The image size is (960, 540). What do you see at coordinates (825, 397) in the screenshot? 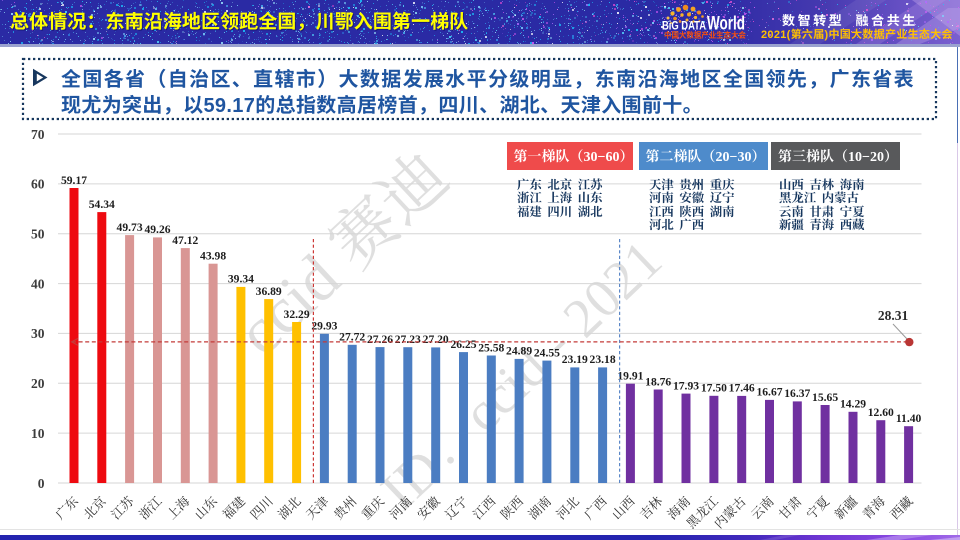
I see `svg-text: 15.65` at bounding box center [825, 397].